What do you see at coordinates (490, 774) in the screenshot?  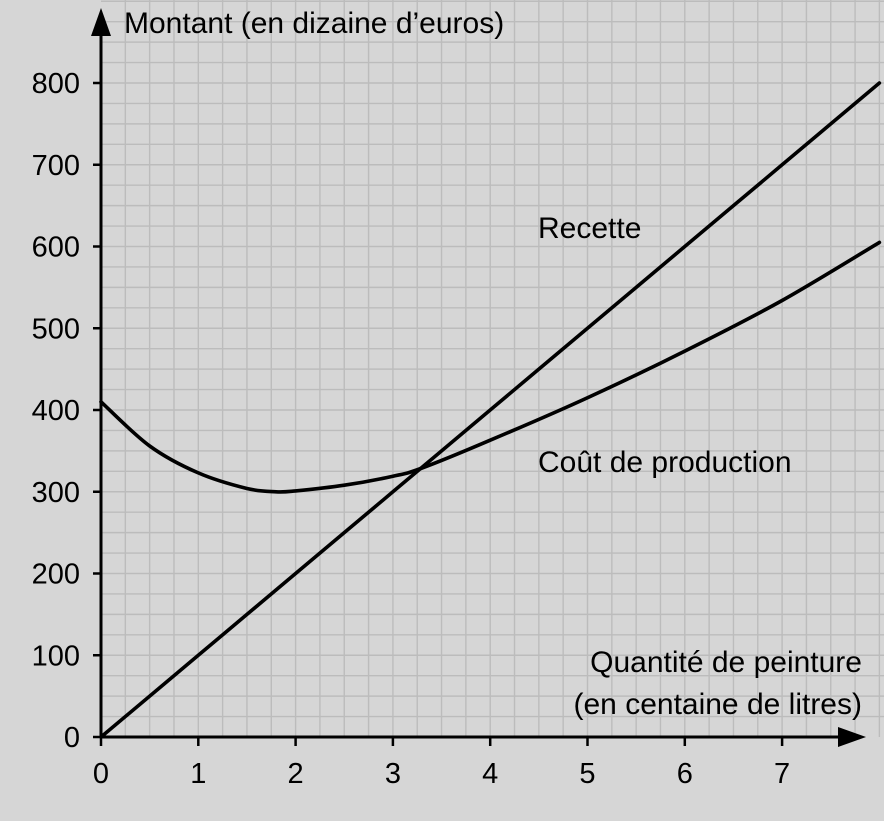 I see `x-tick-label: 4` at bounding box center [490, 774].